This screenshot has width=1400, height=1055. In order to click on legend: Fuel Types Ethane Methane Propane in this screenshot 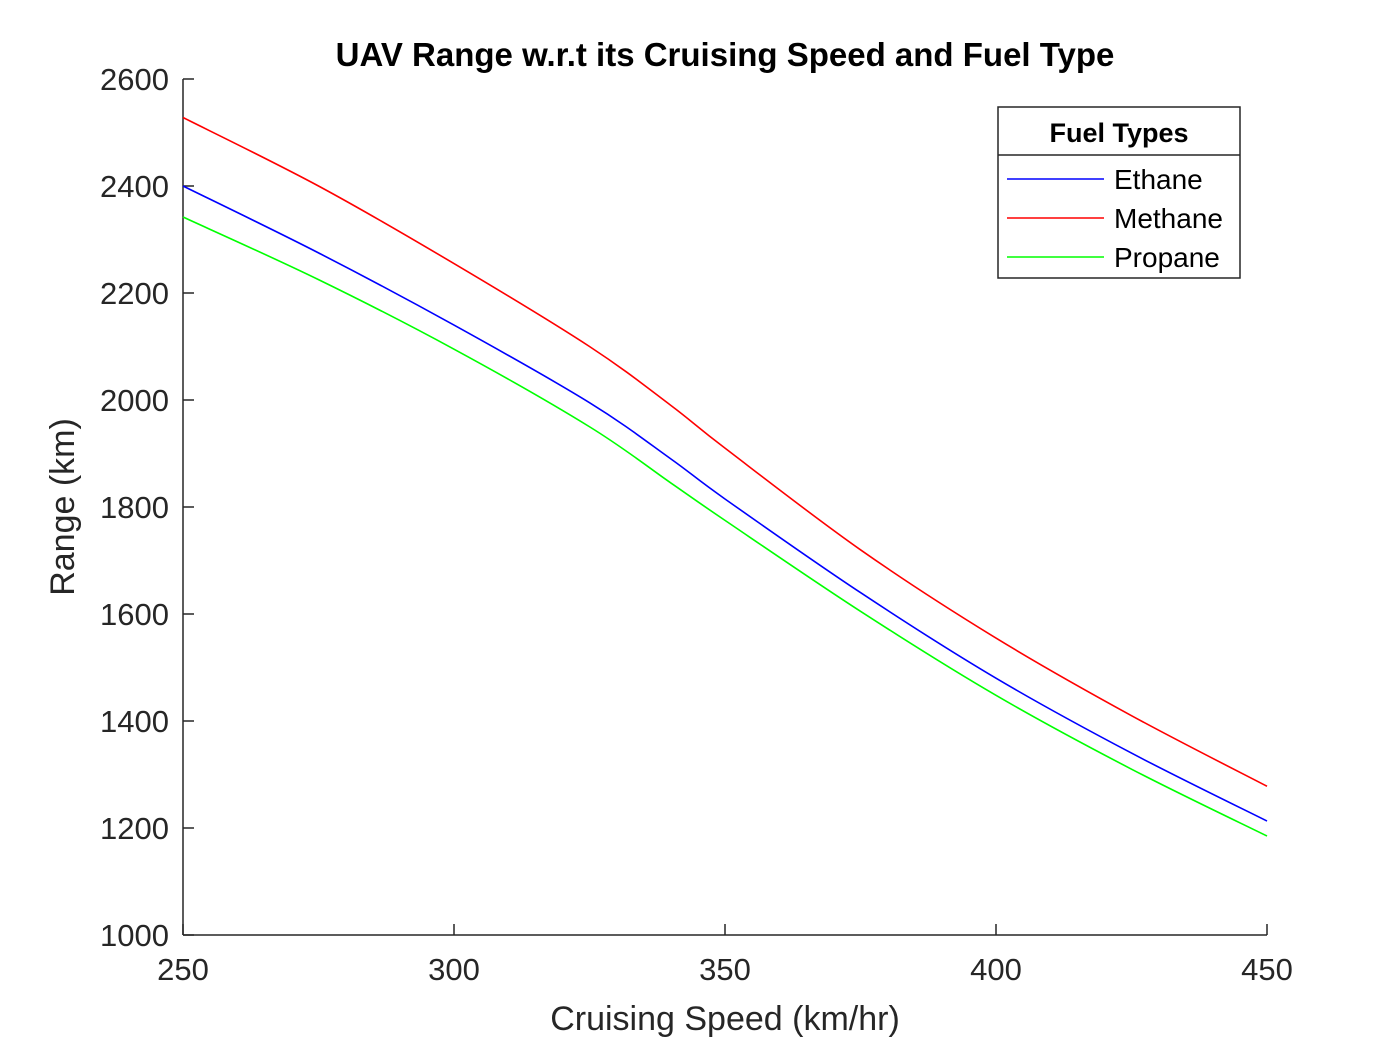, I will do `click(1119, 192)`.